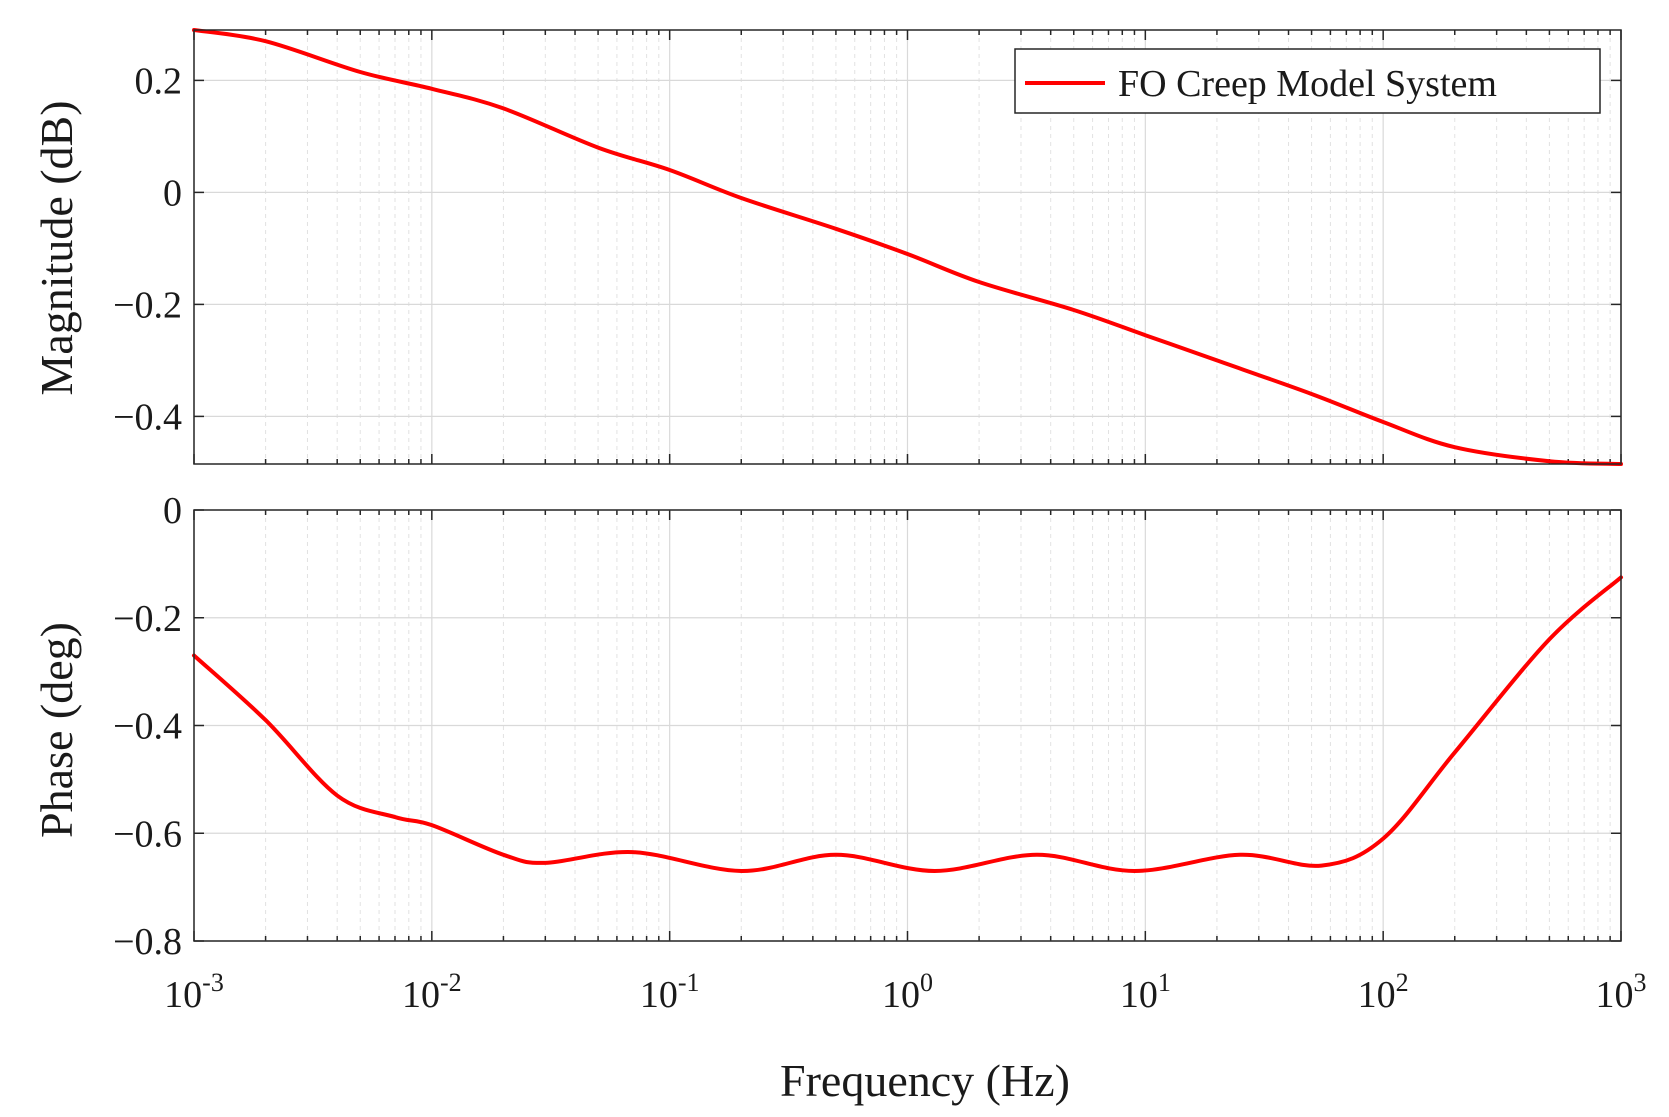 This screenshot has height=1117, width=1669. What do you see at coordinates (1621, 992) in the screenshot?
I see `x-tick-label: 10³` at bounding box center [1621, 992].